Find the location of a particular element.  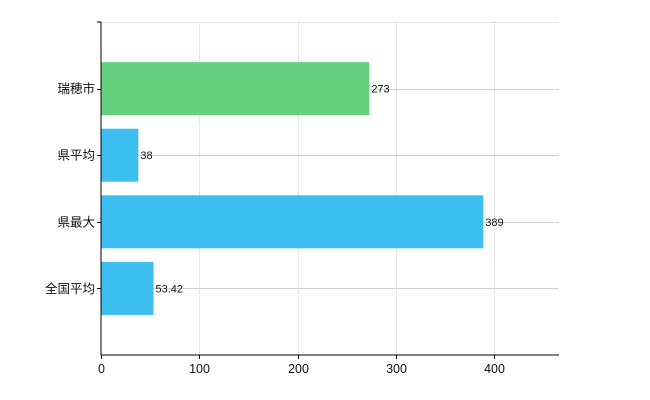

category-label: 県平均 is located at coordinates (76, 155).